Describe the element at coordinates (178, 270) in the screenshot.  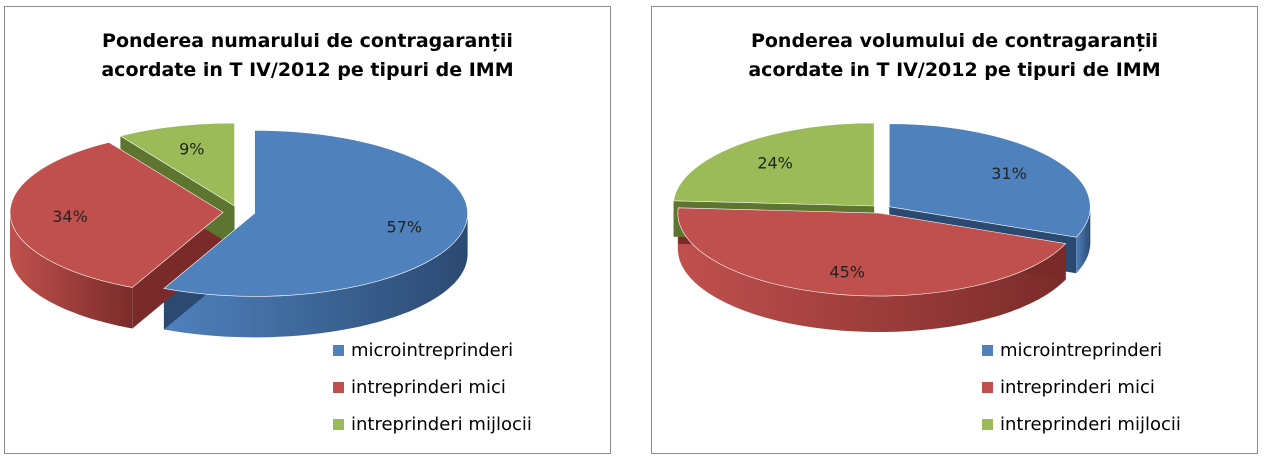
I see `slice-edge-red` at that location.